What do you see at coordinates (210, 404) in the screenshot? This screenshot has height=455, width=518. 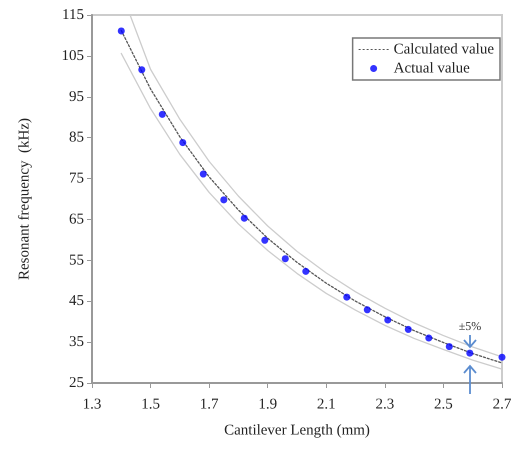 I see `x-tick-label: 1.7` at bounding box center [210, 404].